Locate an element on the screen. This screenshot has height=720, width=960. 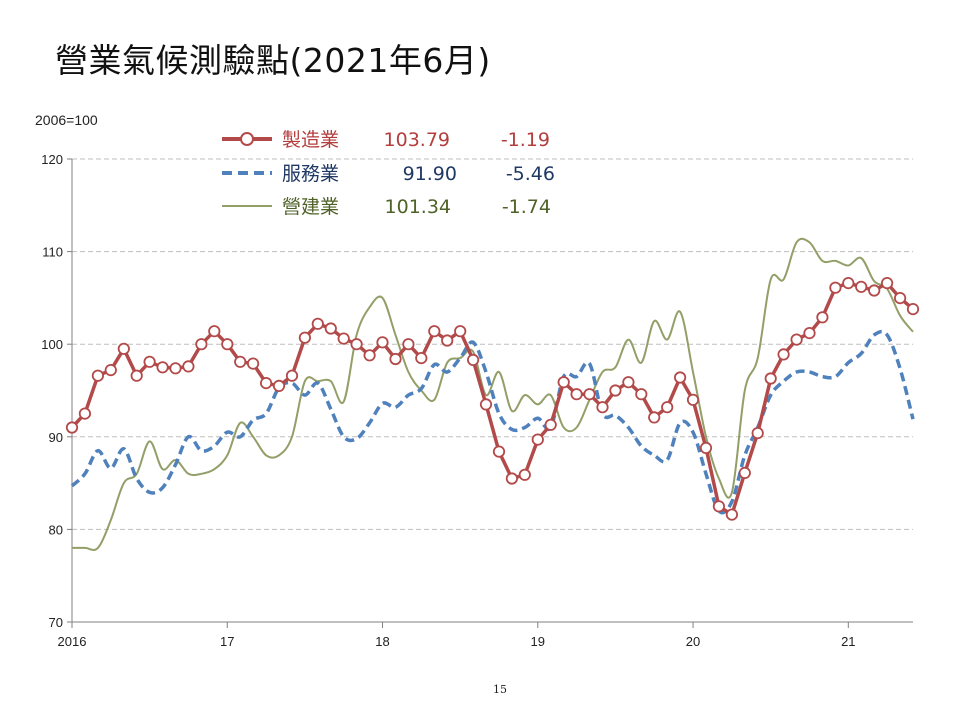
y-tick-label: 100 is located at coordinates (52, 344).